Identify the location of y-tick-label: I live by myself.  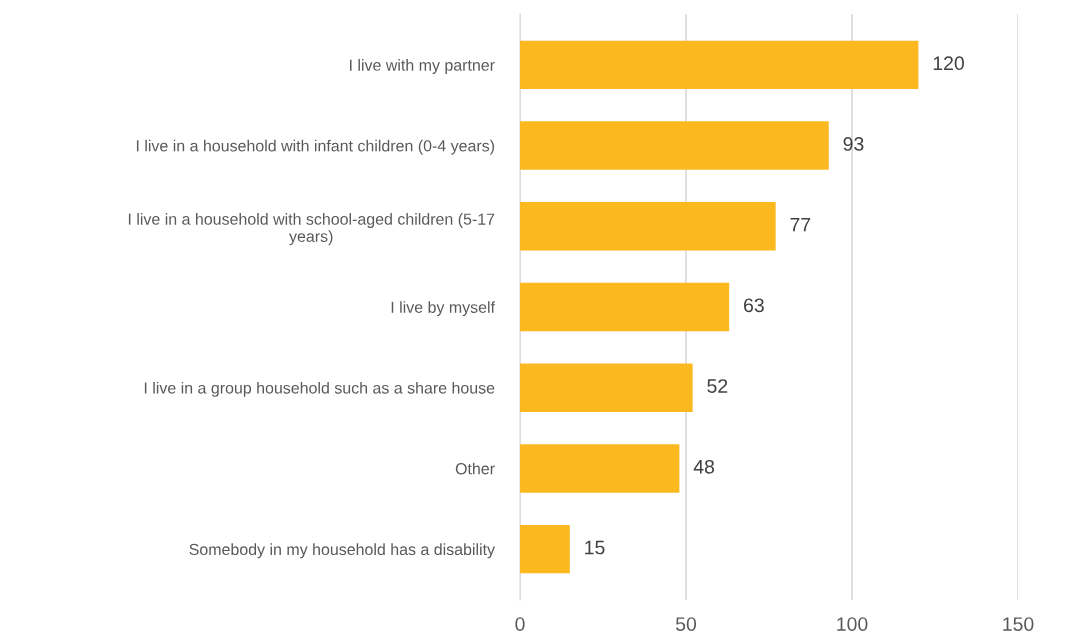
(443, 309).